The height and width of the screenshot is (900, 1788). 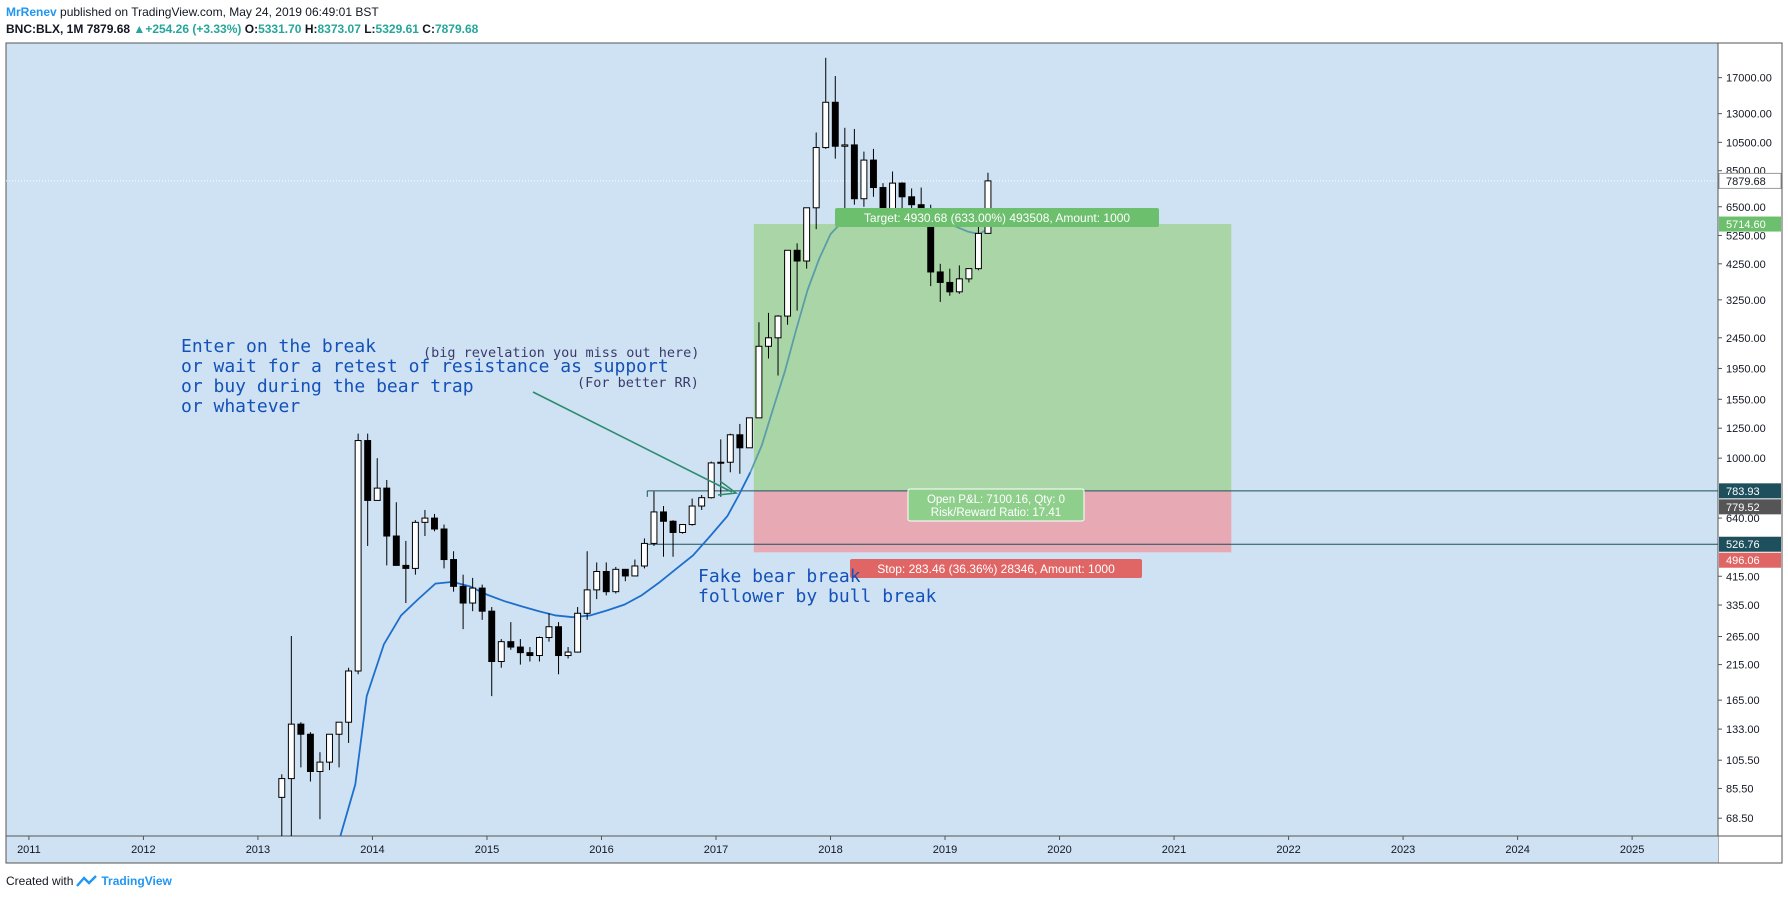 What do you see at coordinates (1750, 180) in the screenshot?
I see `price-tag-light: 7879.68` at bounding box center [1750, 180].